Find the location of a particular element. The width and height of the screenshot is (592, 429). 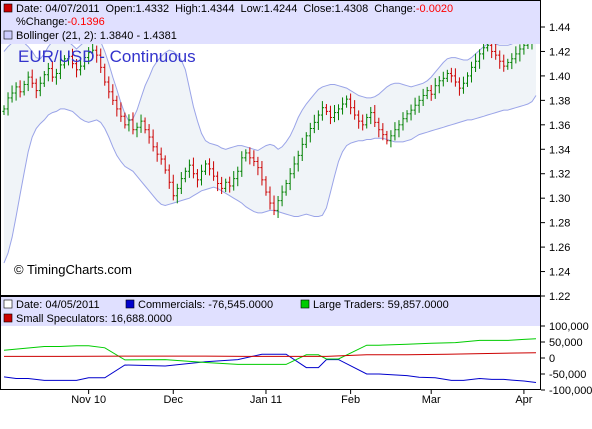

x-axis-label: Mar is located at coordinates (431, 400).